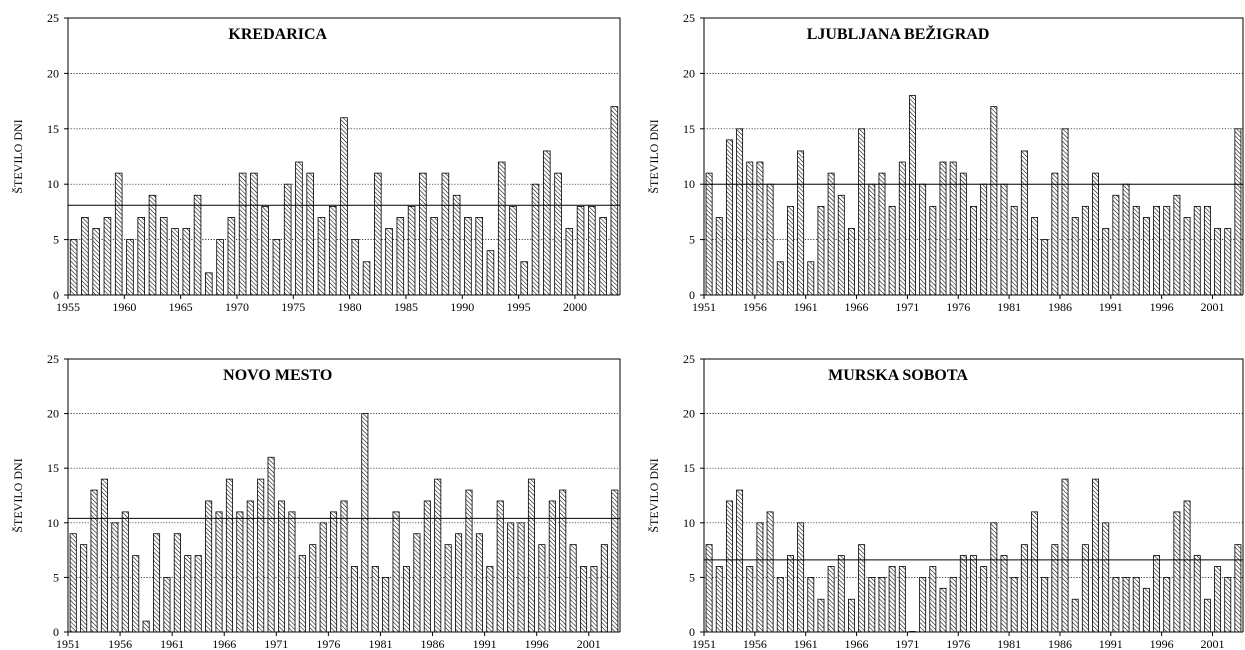 The width and height of the screenshot is (1245, 650). What do you see at coordinates (1212, 307) in the screenshot?
I see `xtick-label-ljubljana-bezigrad-2001: 2001` at bounding box center [1212, 307].